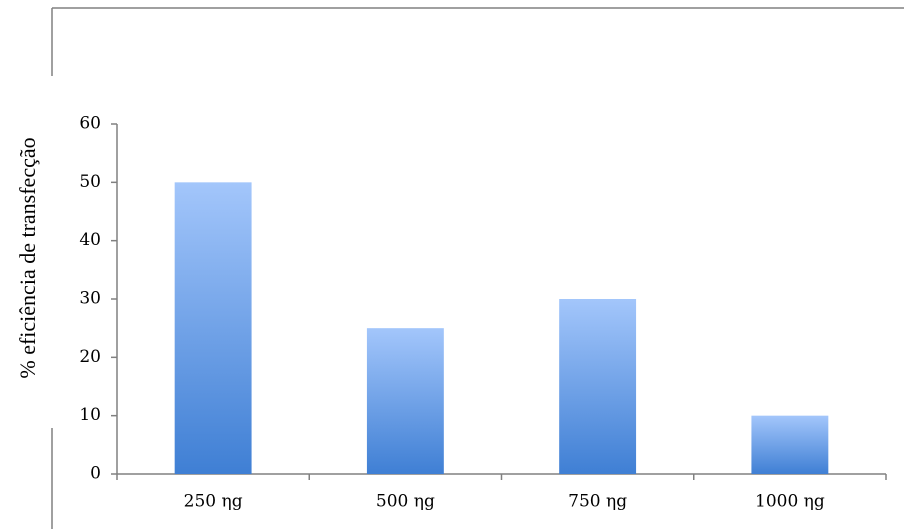 This screenshot has width=905, height=530. I want to click on x-axis-ticks, so click(501, 477).